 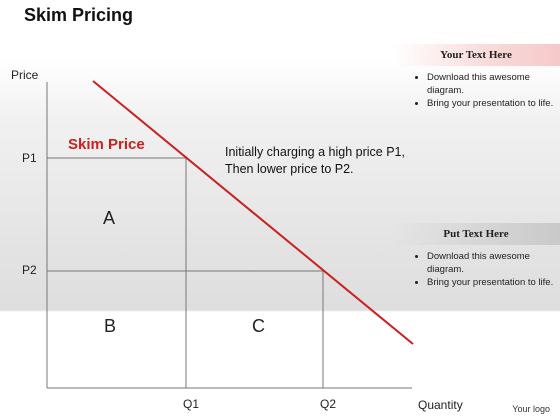 I want to click on annotation-line-2: Then lower price to P2., so click(x=289, y=169).